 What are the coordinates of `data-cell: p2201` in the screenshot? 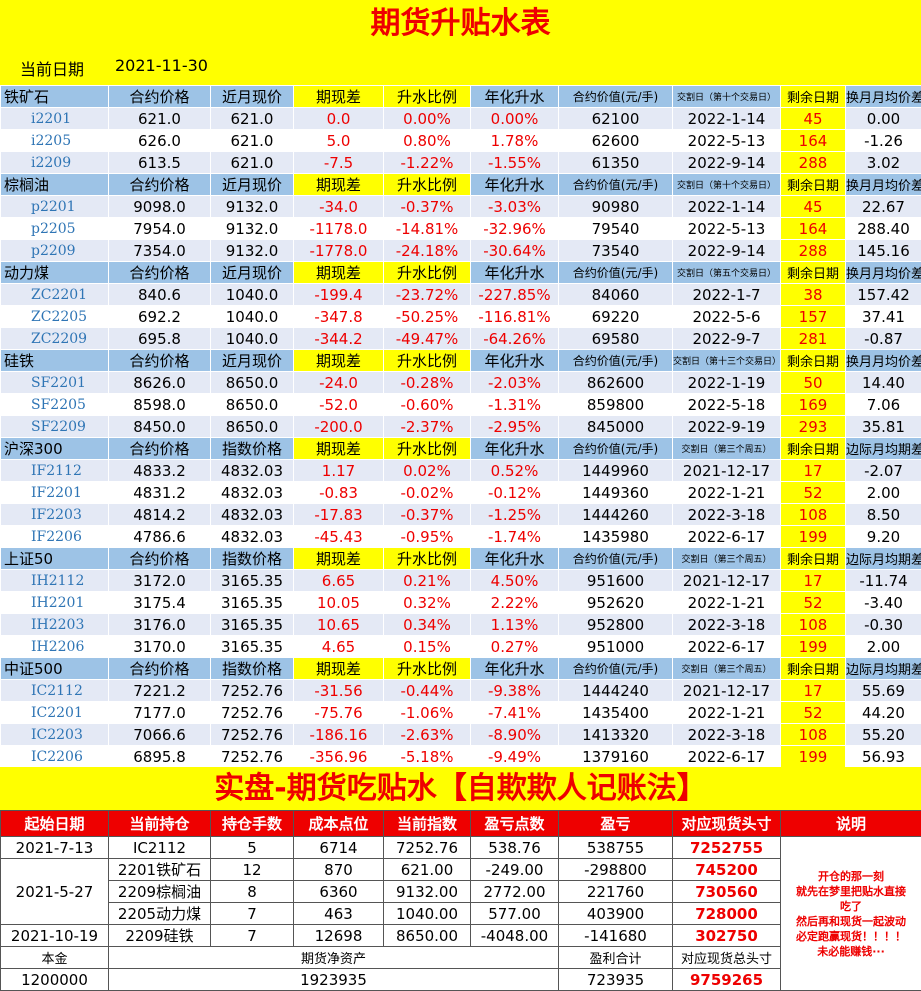 It's located at (55, 207).